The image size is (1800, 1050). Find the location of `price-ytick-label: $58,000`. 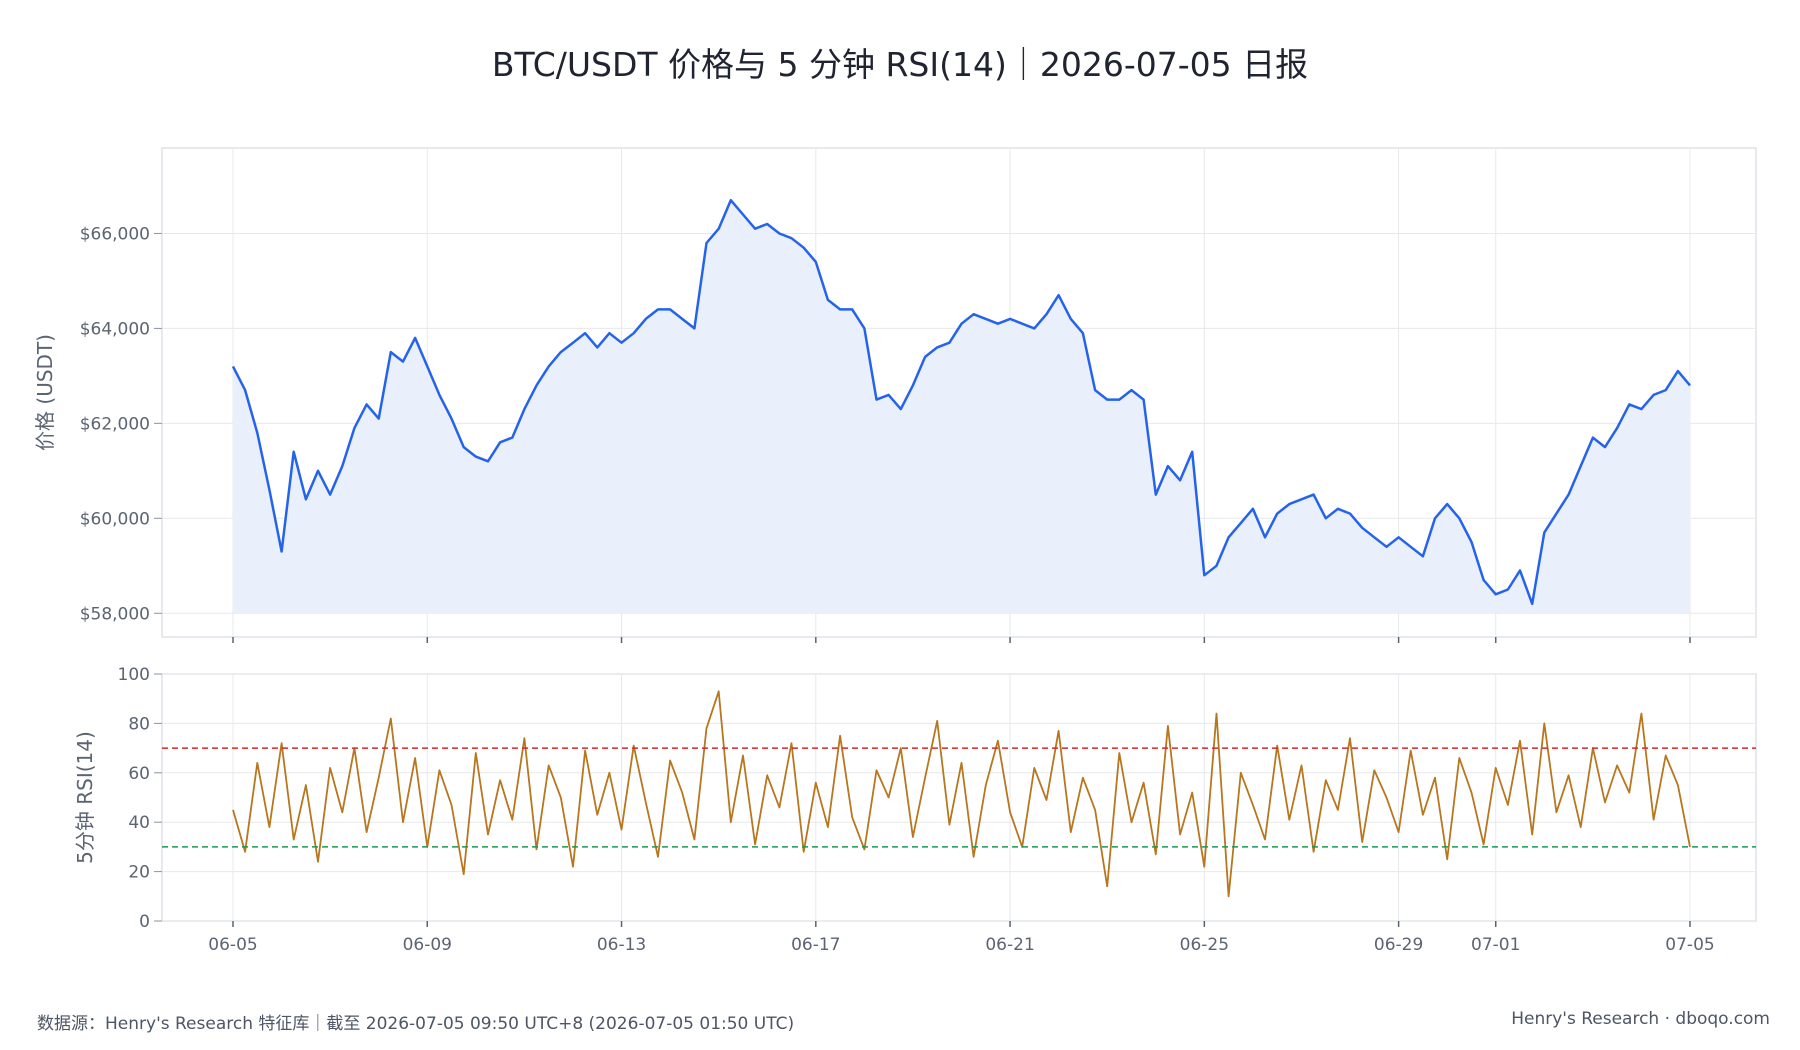

price-ytick-label: $58,000 is located at coordinates (115, 614).